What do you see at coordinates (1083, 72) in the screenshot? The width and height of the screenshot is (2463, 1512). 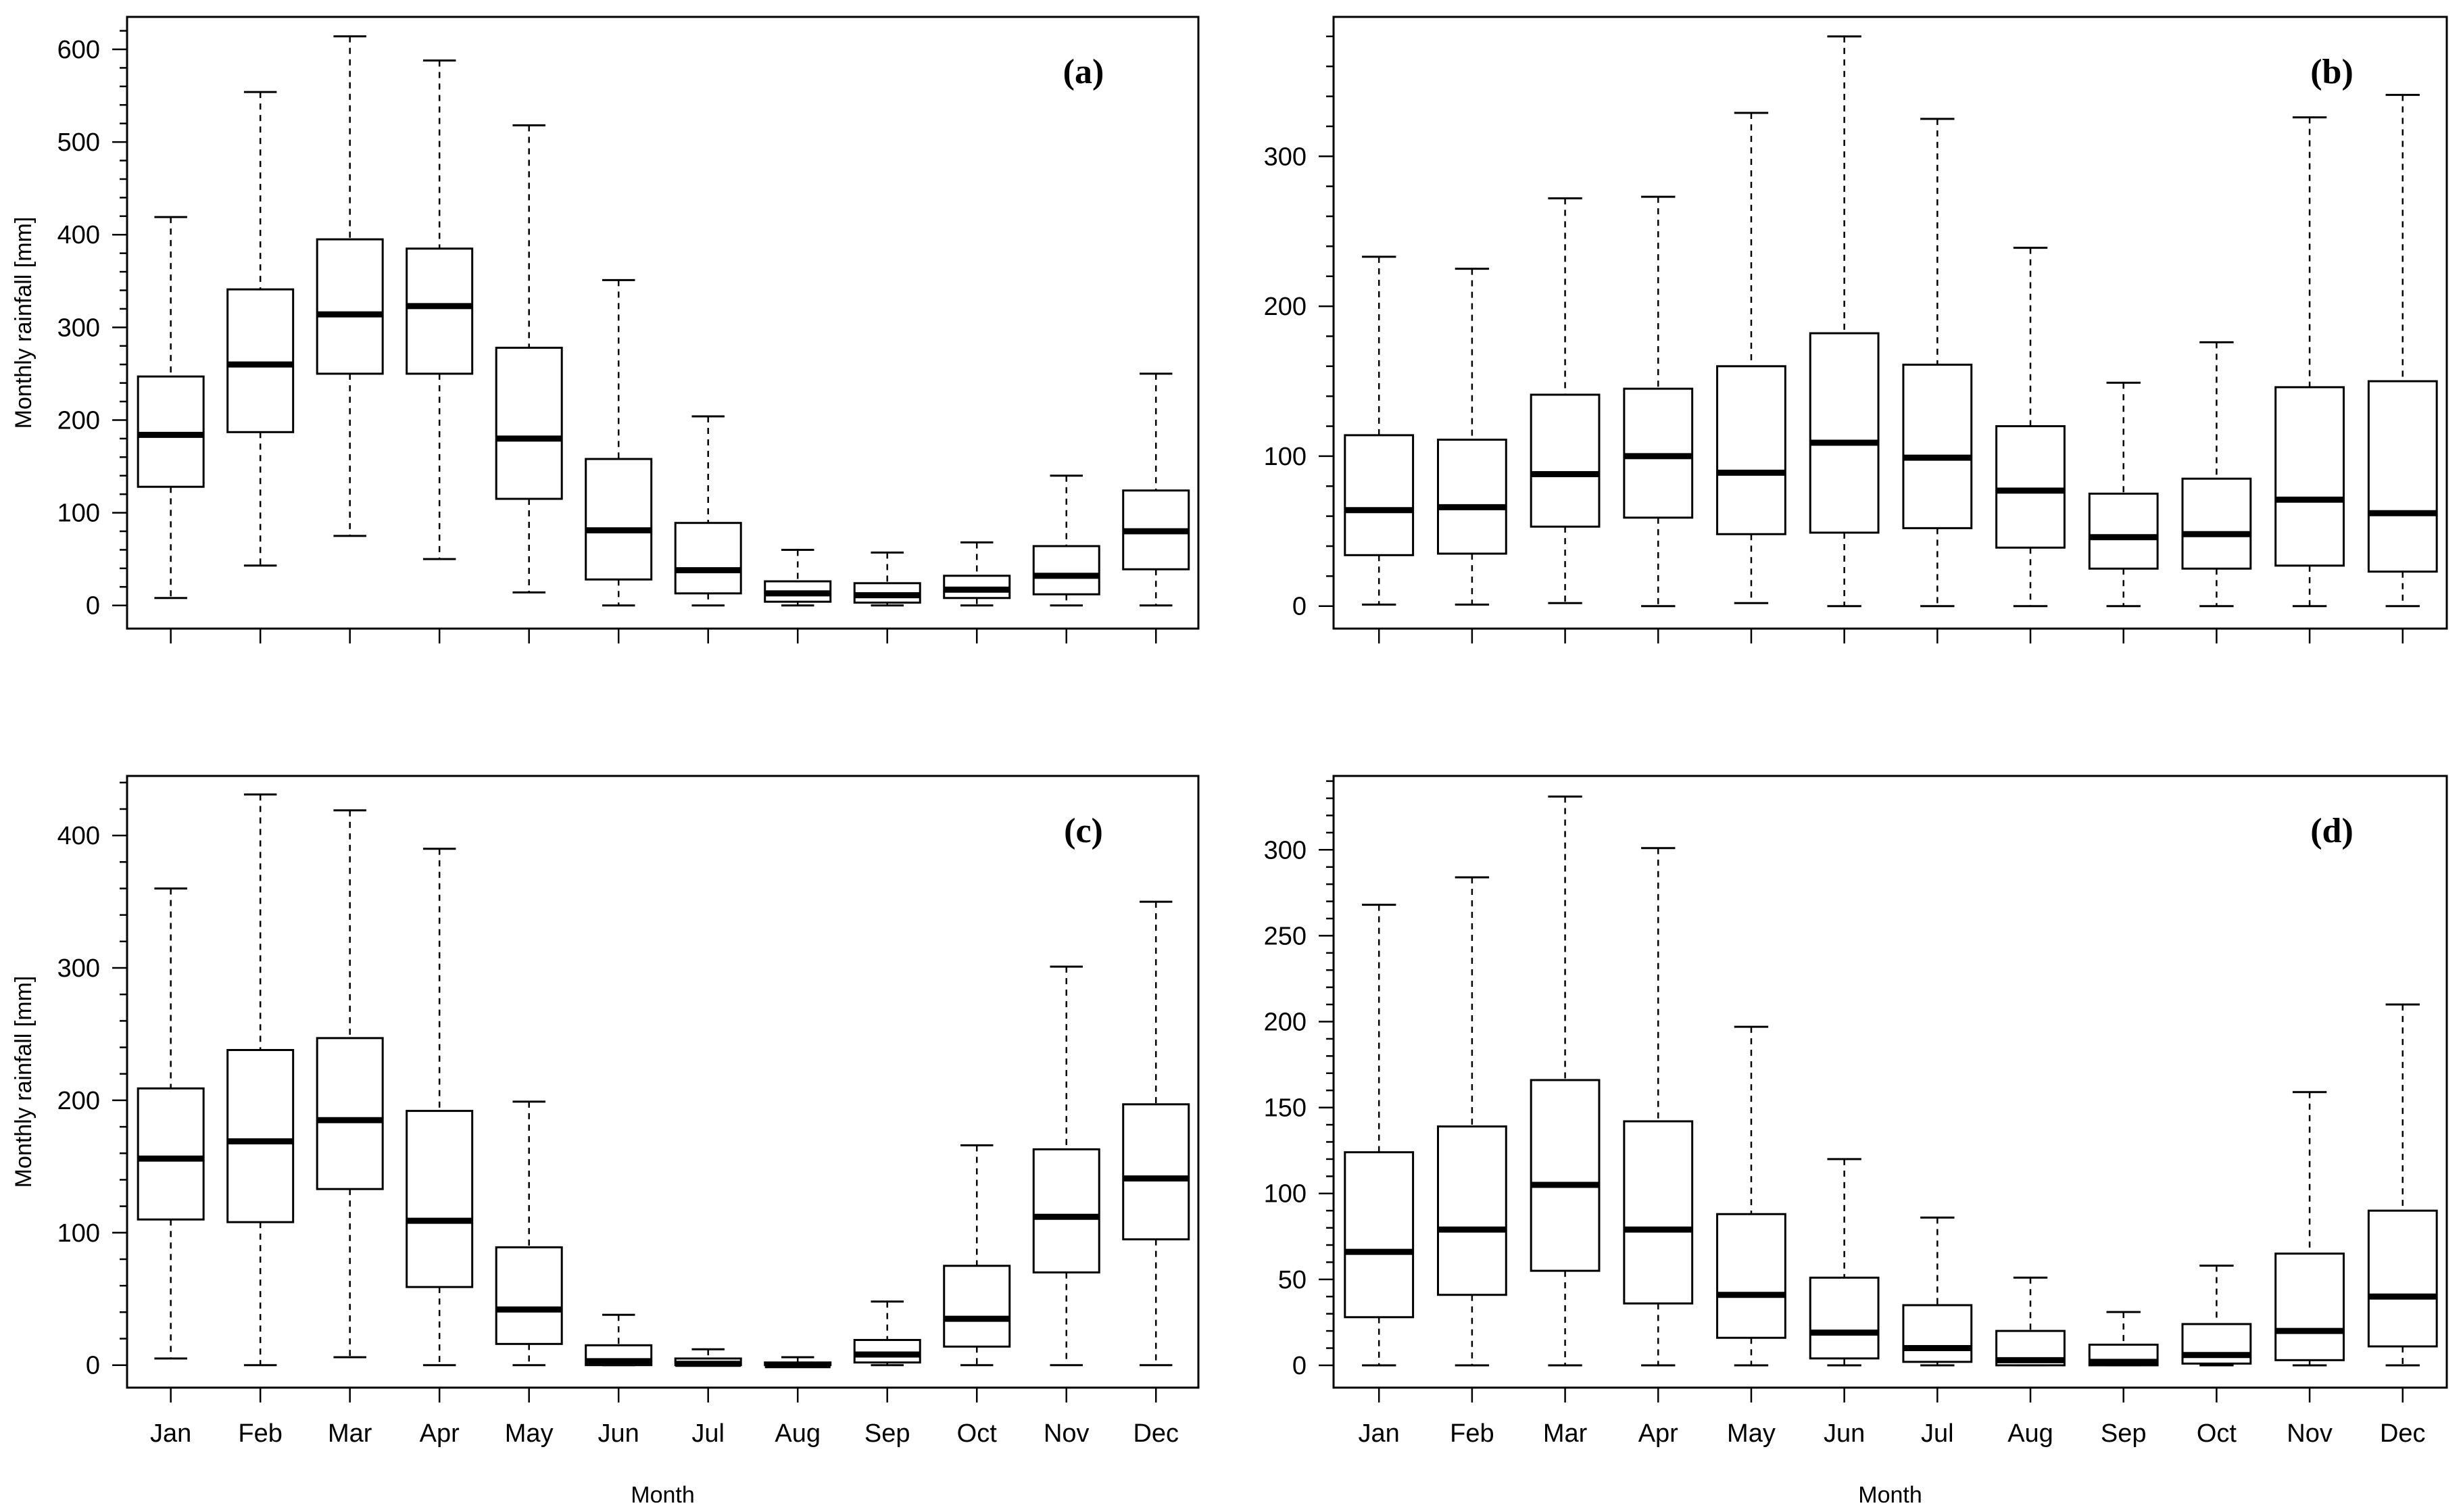 I see `panel-label: (a)` at bounding box center [1083, 72].